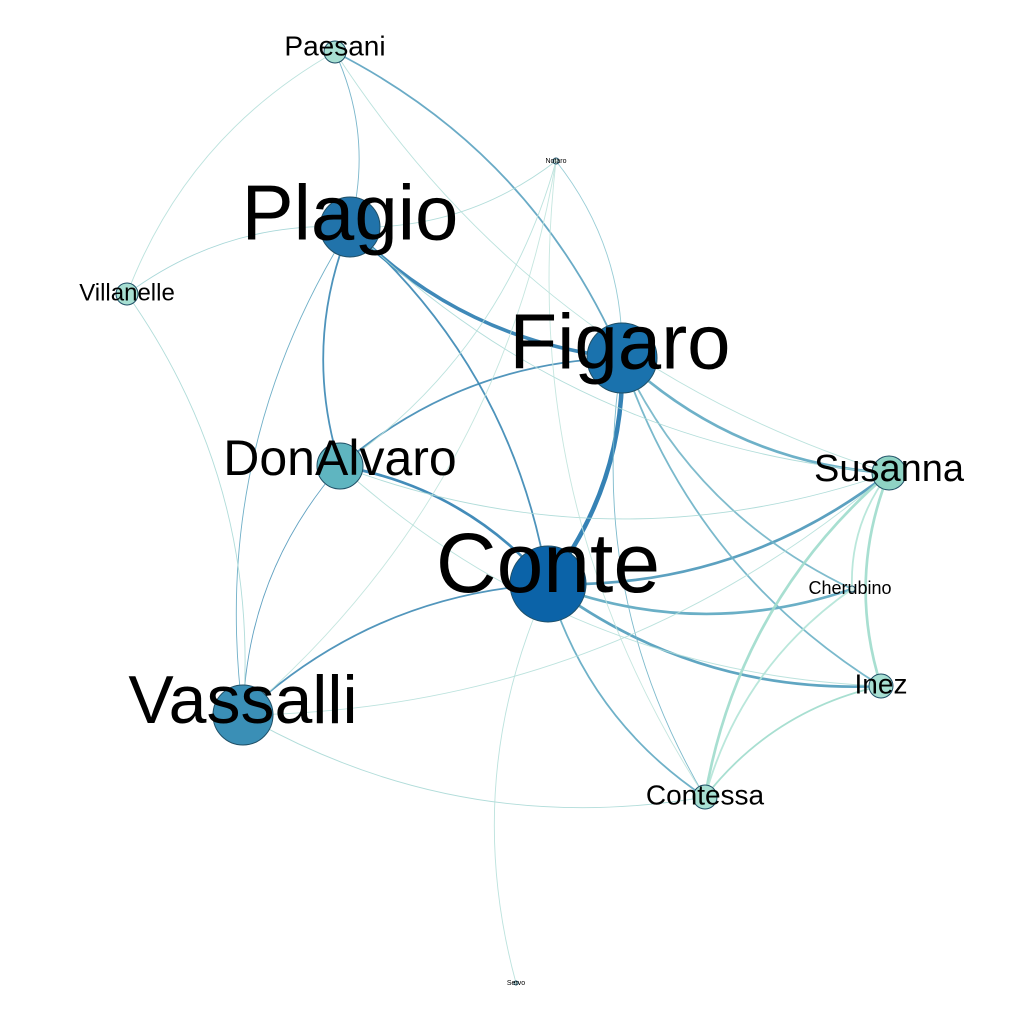 The height and width of the screenshot is (1024, 1024). Describe the element at coordinates (521, 783) in the screenshot. I see `edge-conte-servo` at that location.